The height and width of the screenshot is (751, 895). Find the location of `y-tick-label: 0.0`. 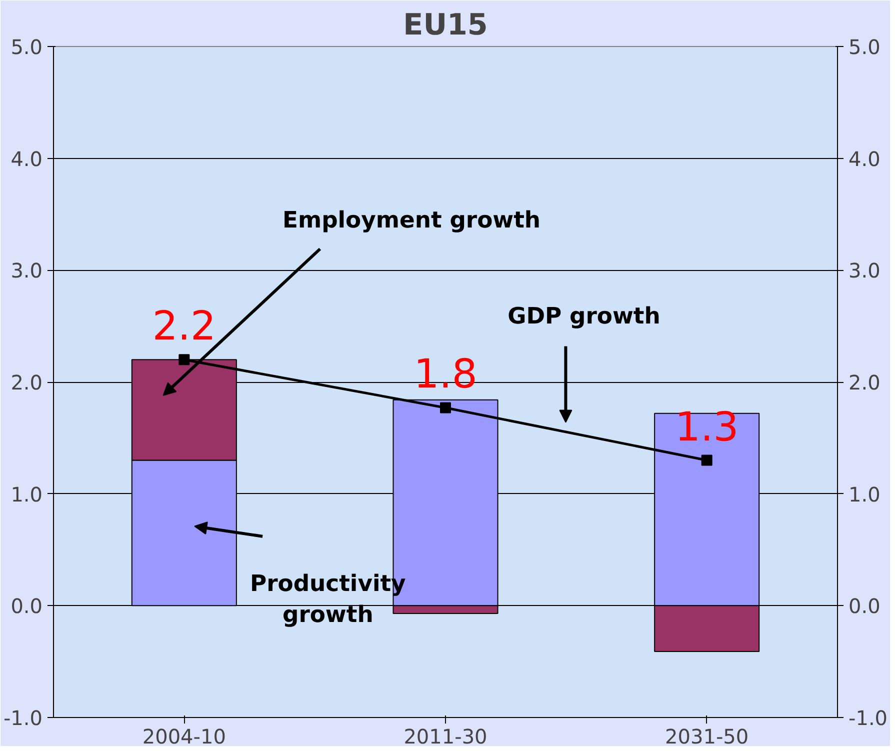

y-tick-label: 0.0 is located at coordinates (26, 606).